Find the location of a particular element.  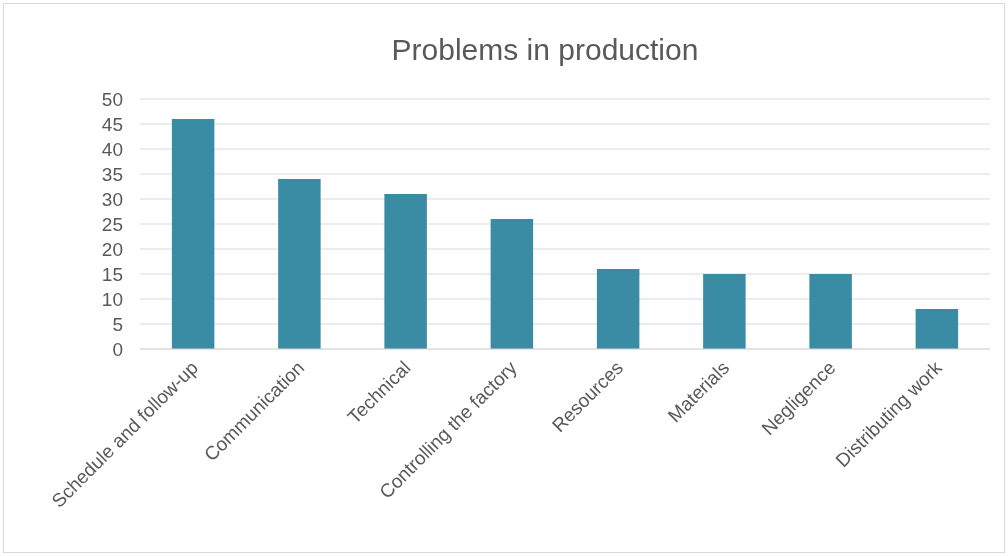

y-tick-label: 45 is located at coordinates (112, 124).